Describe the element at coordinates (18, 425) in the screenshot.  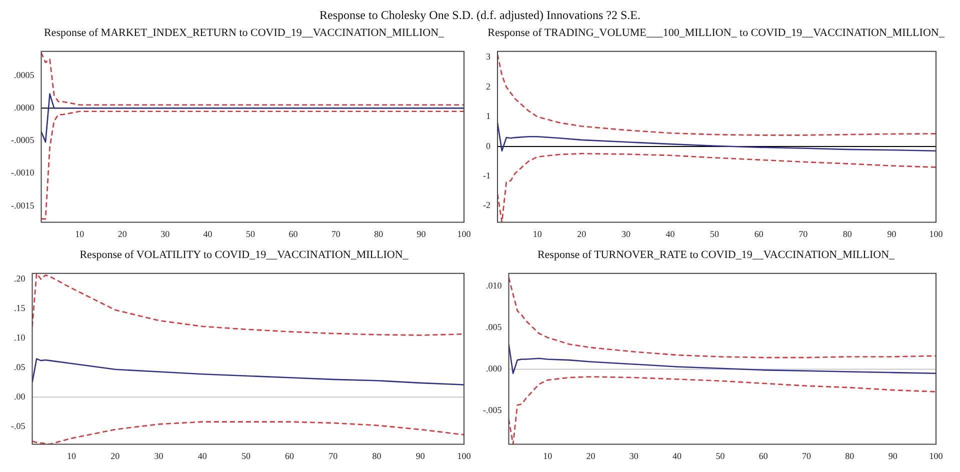
I see `y-tick-label: -.05` at that location.